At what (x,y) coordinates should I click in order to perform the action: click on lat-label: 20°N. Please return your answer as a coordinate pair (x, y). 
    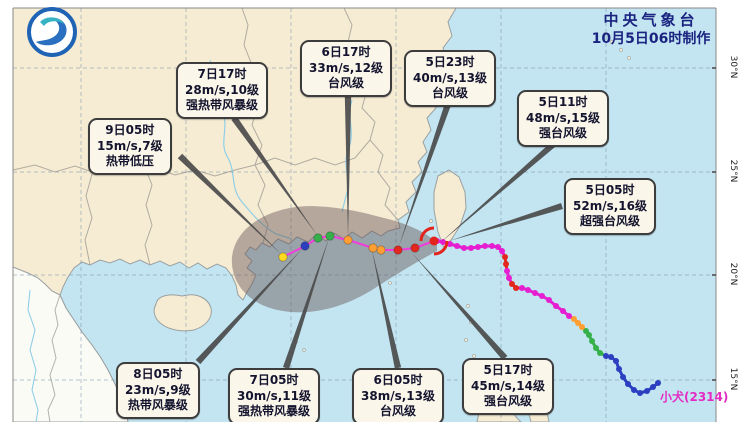
    Looking at the image, I should click on (733, 274).